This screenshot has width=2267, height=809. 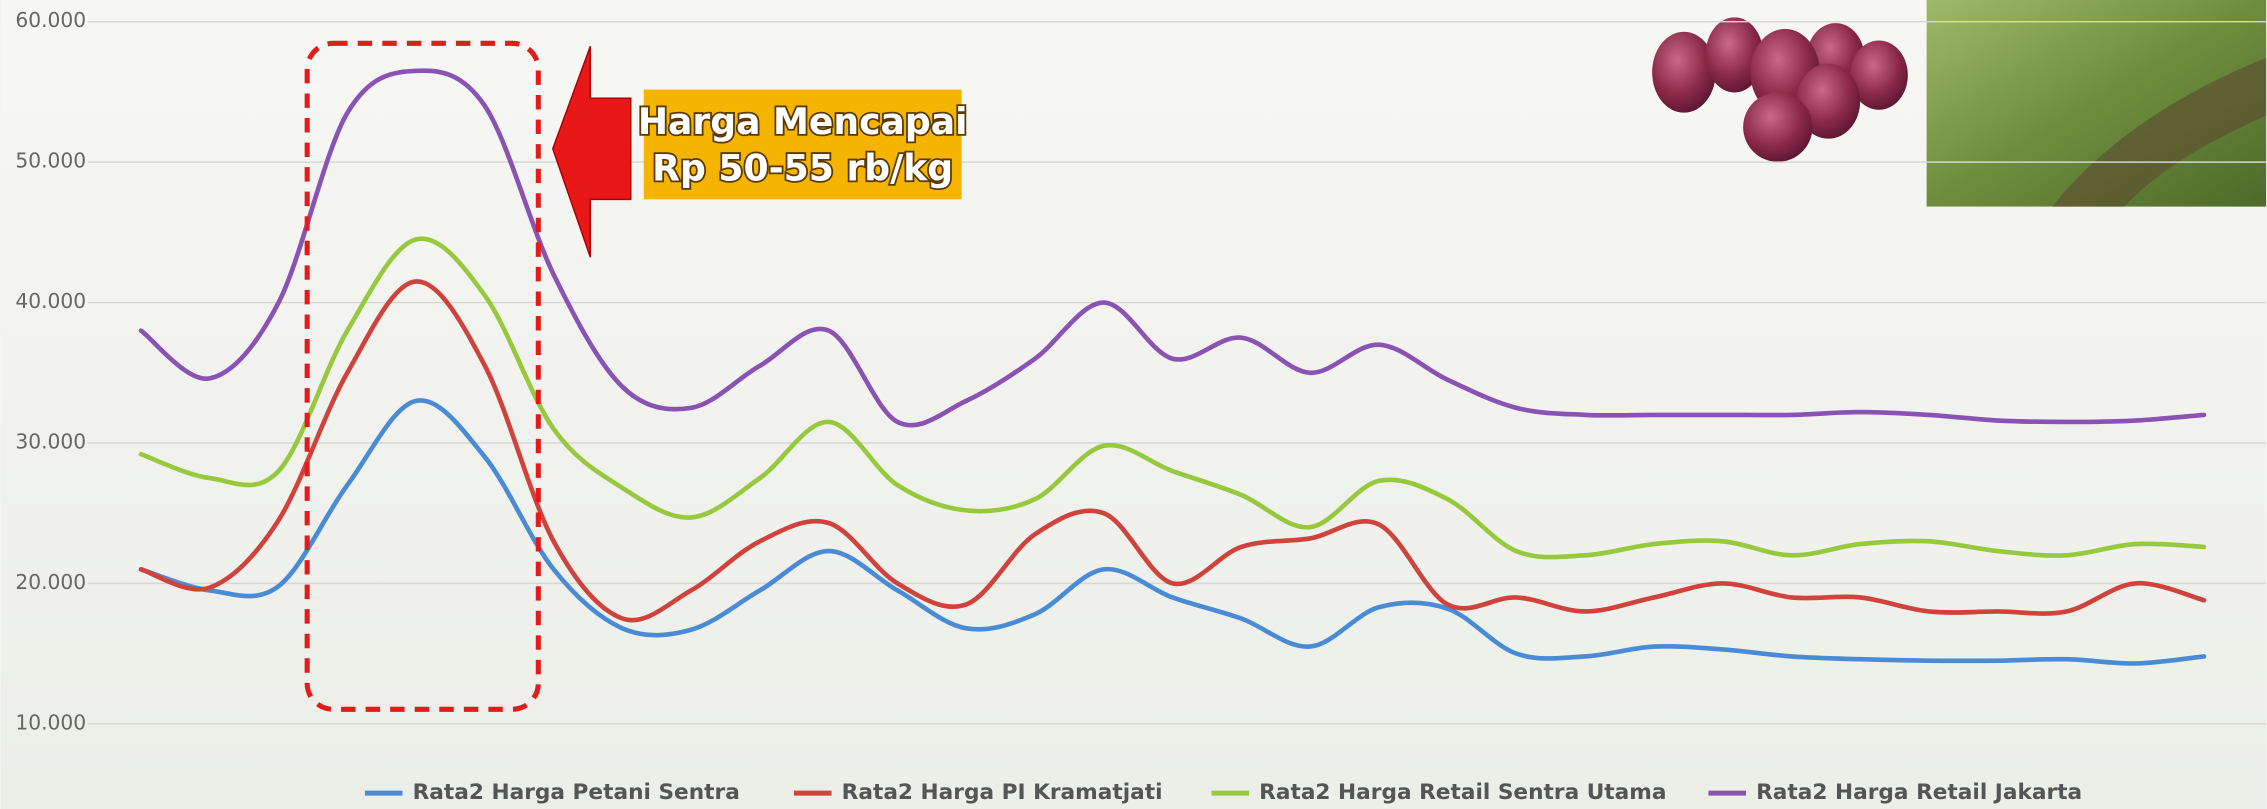 I want to click on y-tick-label: 40.000, so click(x=50, y=301).